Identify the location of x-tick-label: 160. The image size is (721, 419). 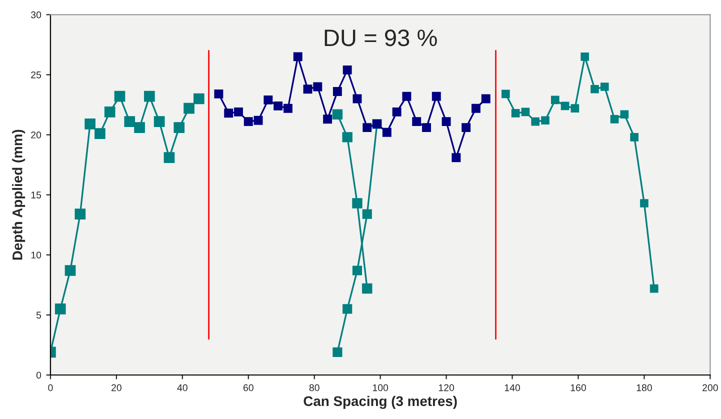
(578, 388).